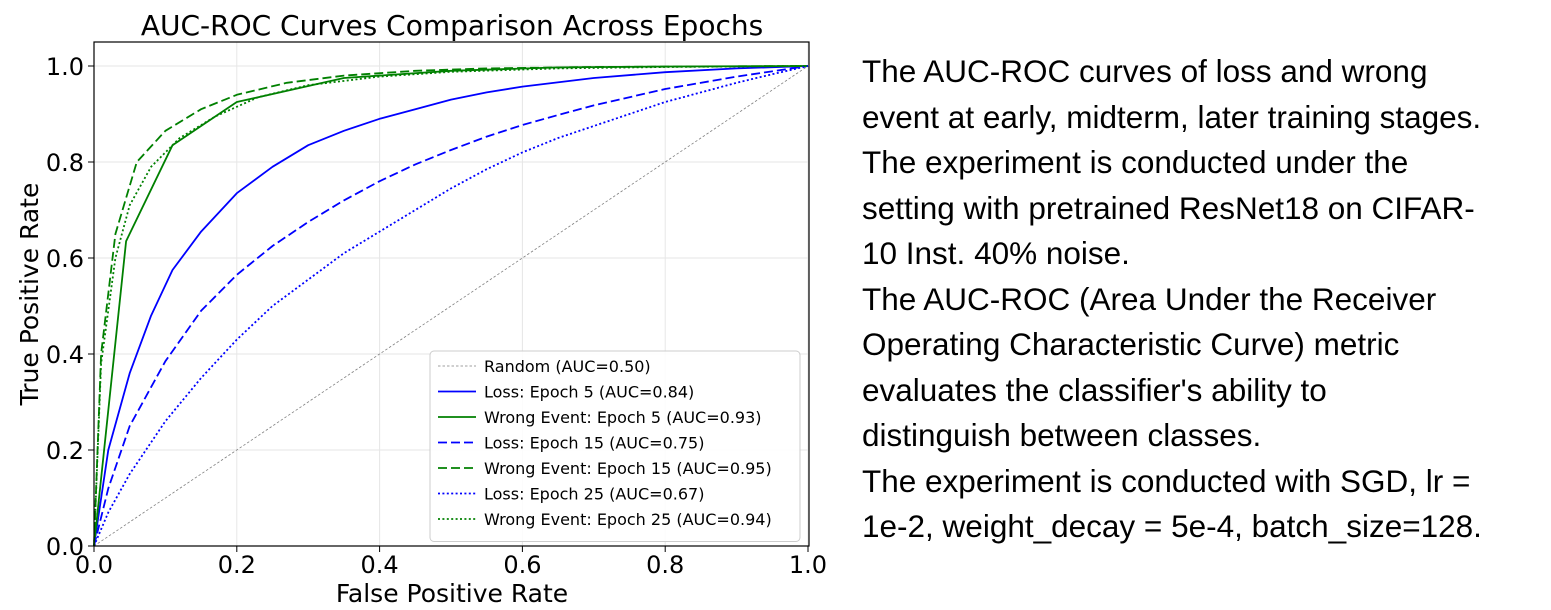  I want to click on legend-entry: Loss: Epoch 25 (AUC=0.67), so click(594, 494).